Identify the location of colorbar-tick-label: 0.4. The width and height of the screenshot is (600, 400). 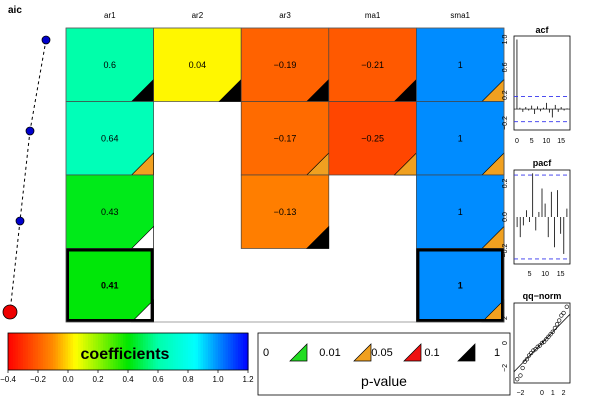
(128, 379).